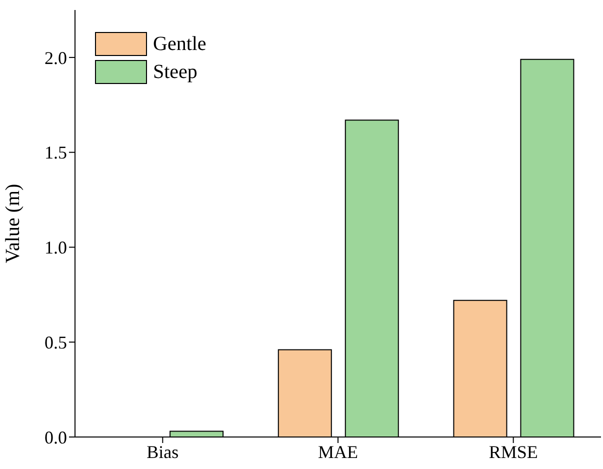 This screenshot has width=603, height=469. What do you see at coordinates (13, 224) in the screenshot?
I see `y-axis-title: Value (m)` at bounding box center [13, 224].